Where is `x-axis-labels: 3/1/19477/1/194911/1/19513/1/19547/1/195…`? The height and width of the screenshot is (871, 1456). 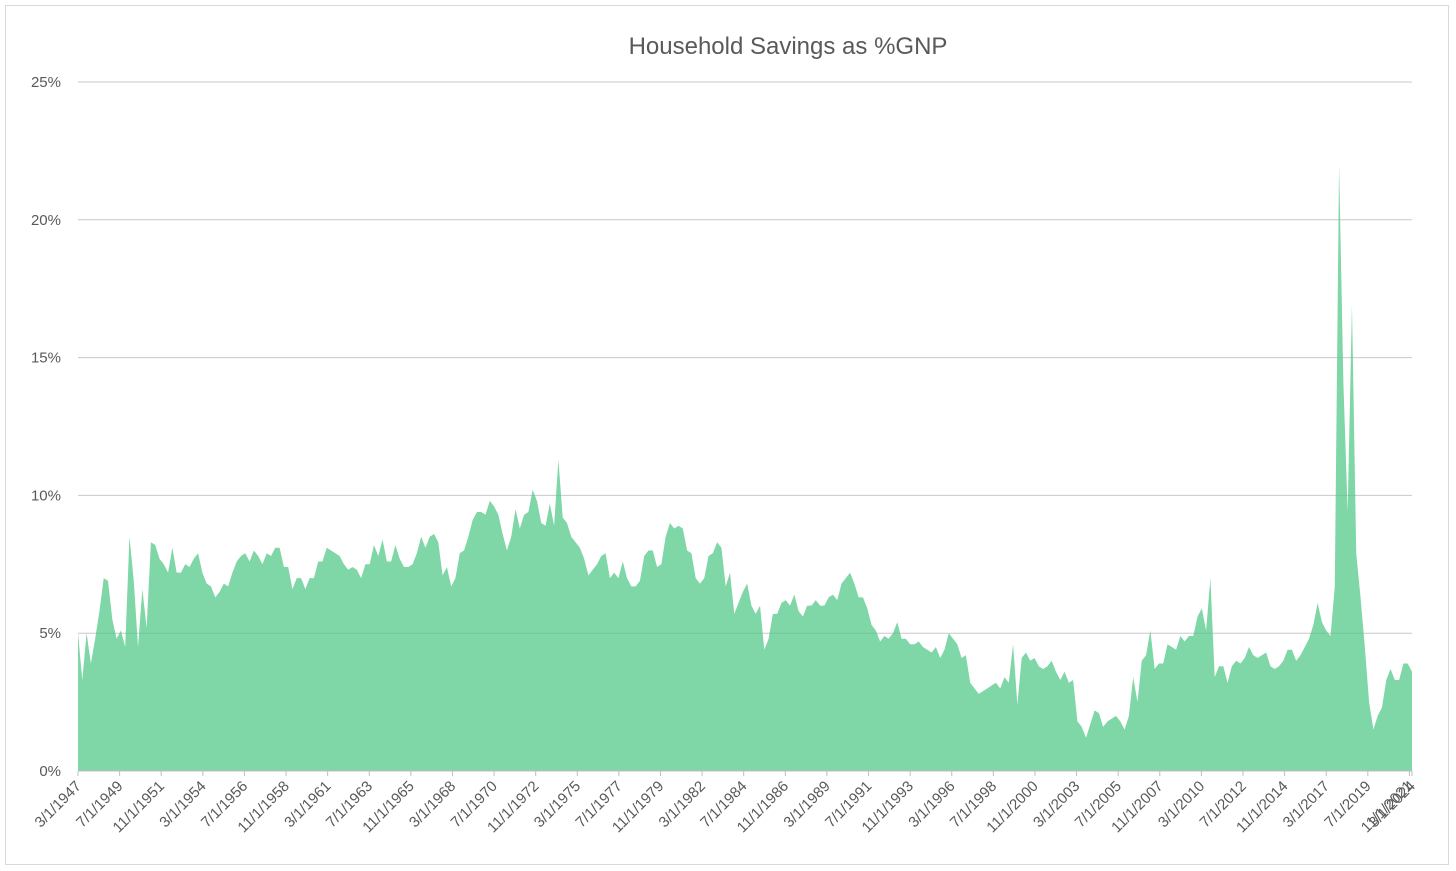 x-axis-labels: 3/1/19477/1/194911/1/19513/1/19547/1/195… is located at coordinates (725, 807).